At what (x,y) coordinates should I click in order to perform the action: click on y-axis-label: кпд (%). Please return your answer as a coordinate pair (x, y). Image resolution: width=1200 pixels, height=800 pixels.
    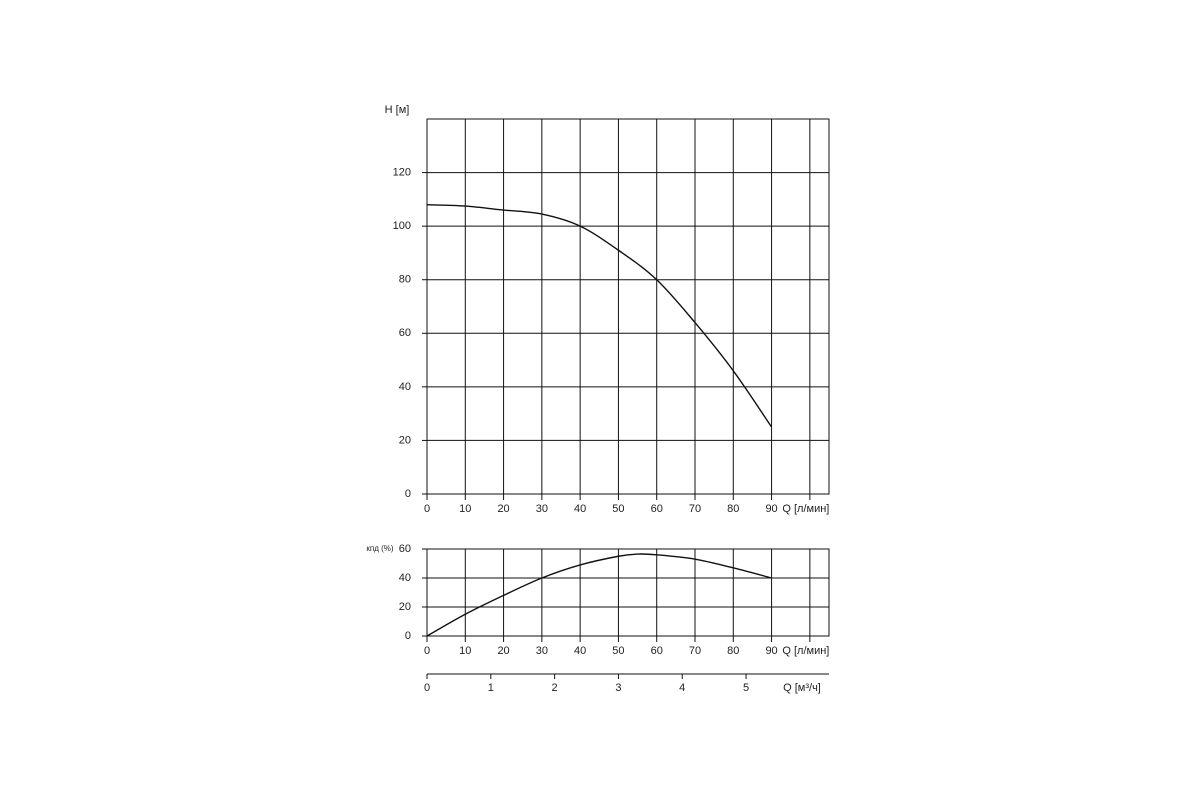
    Looking at the image, I should click on (380, 548).